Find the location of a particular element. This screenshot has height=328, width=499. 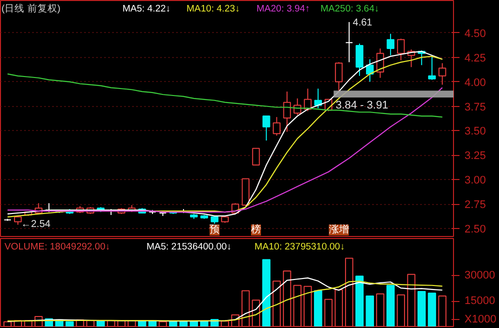

band-label: 3.84 - 3.91 is located at coordinates (362, 105).